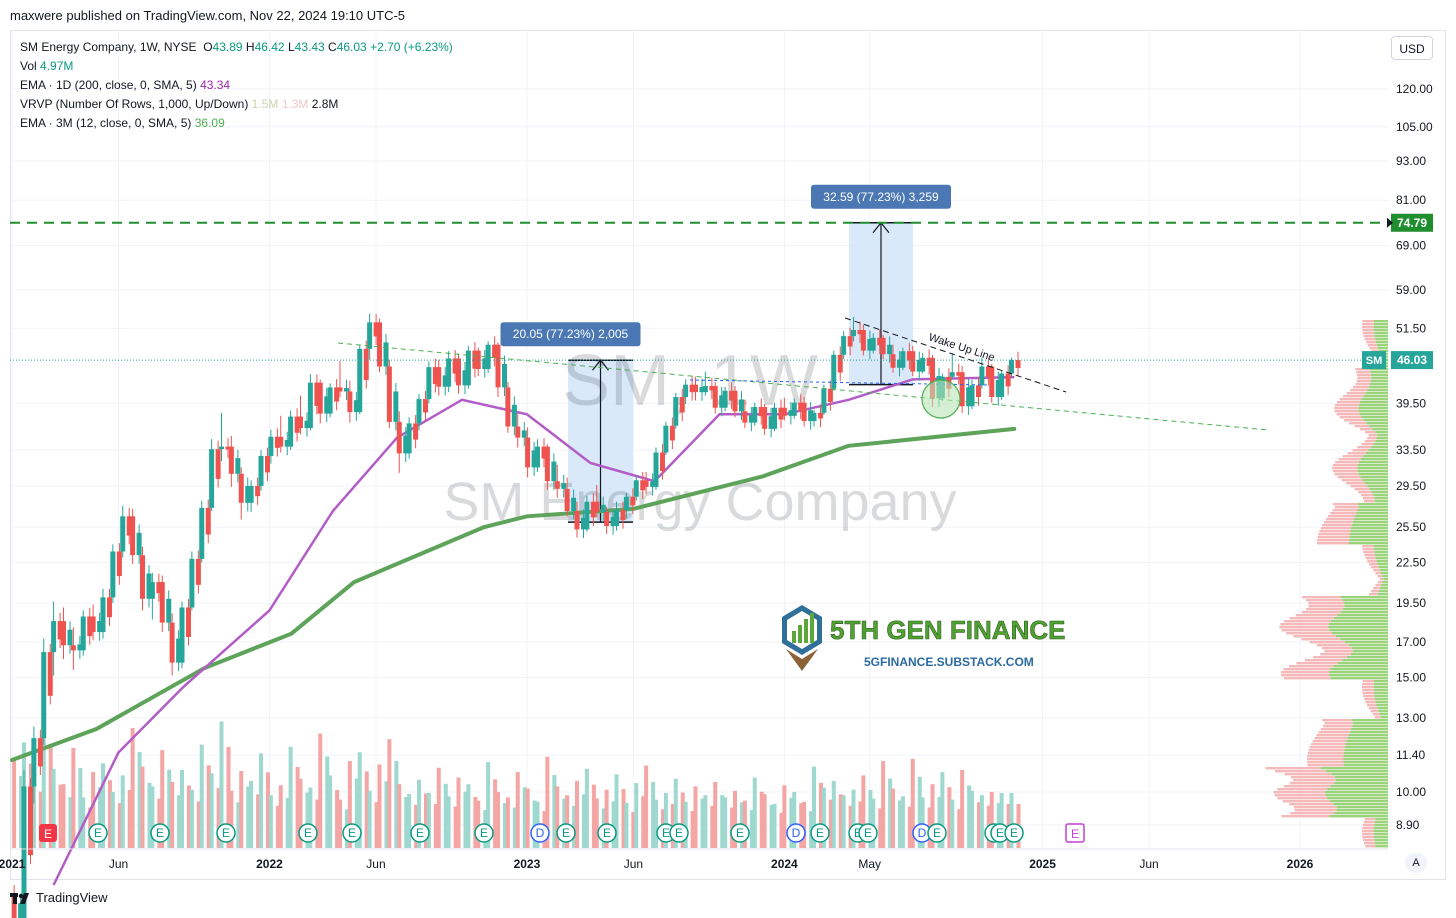 This screenshot has height=918, width=1456. What do you see at coordinates (108, 47) in the screenshot?
I see `symbol-title: SM Energy Company, 1W, NYSE` at bounding box center [108, 47].